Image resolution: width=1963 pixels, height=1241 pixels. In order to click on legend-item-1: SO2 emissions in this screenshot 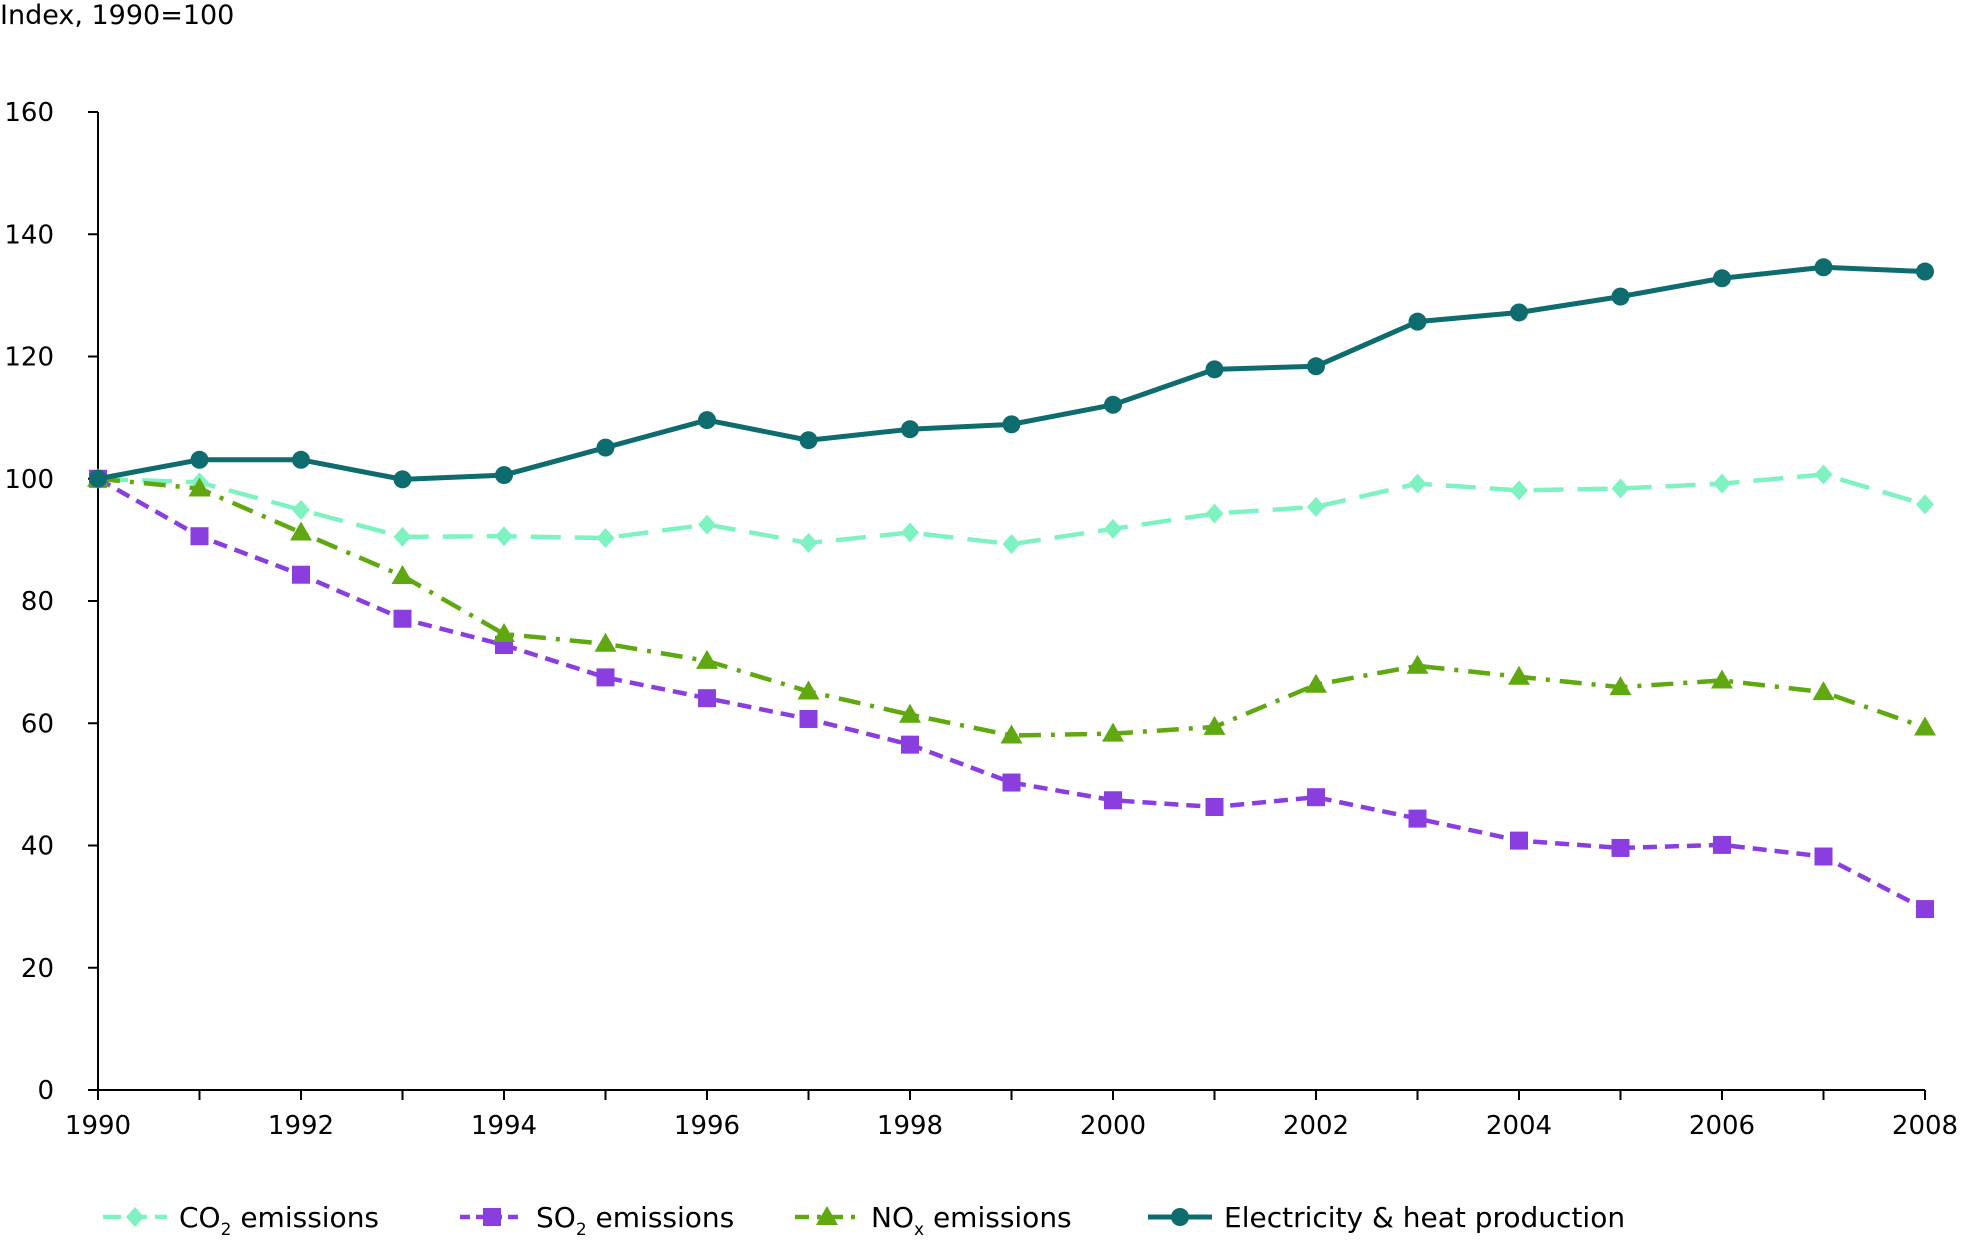, I will do `click(597, 1220)`.